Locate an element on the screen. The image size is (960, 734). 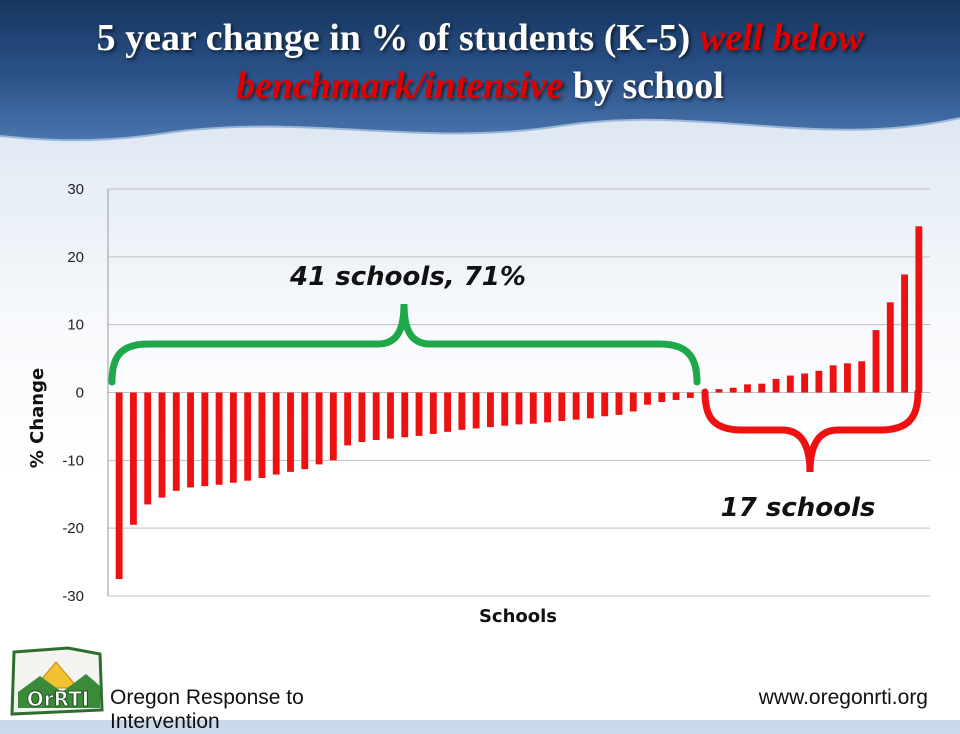
y-tick-labels: 30 20 10 0 -10 -20 -30 is located at coordinates (73, 393).